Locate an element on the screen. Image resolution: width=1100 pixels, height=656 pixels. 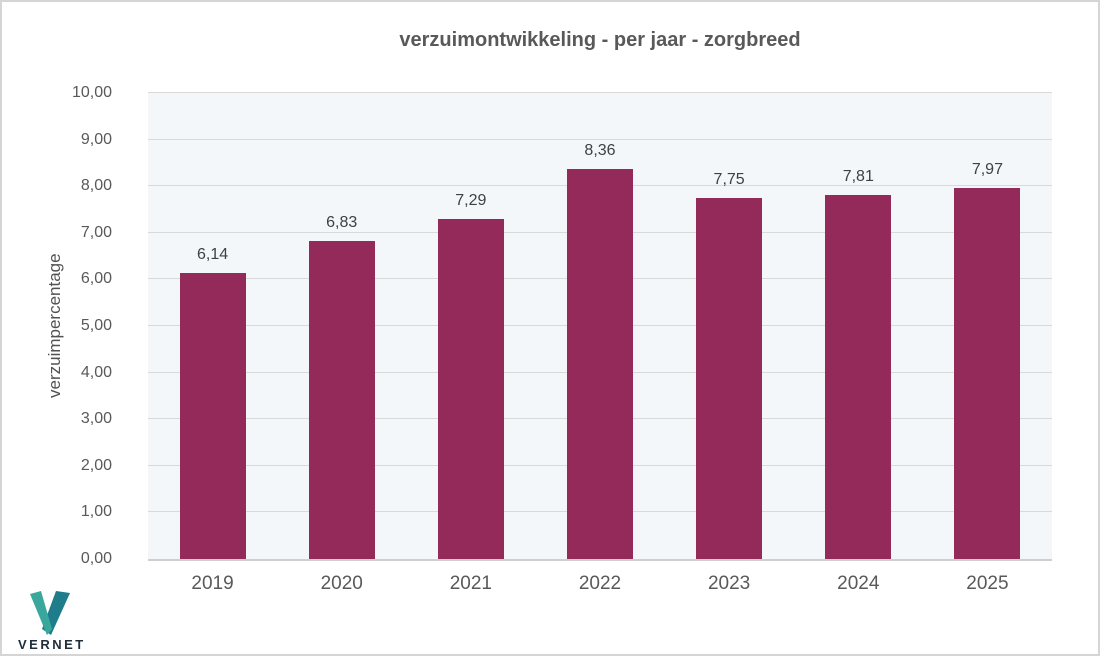
y-tick-label: 7,00 is located at coordinates (96, 232).